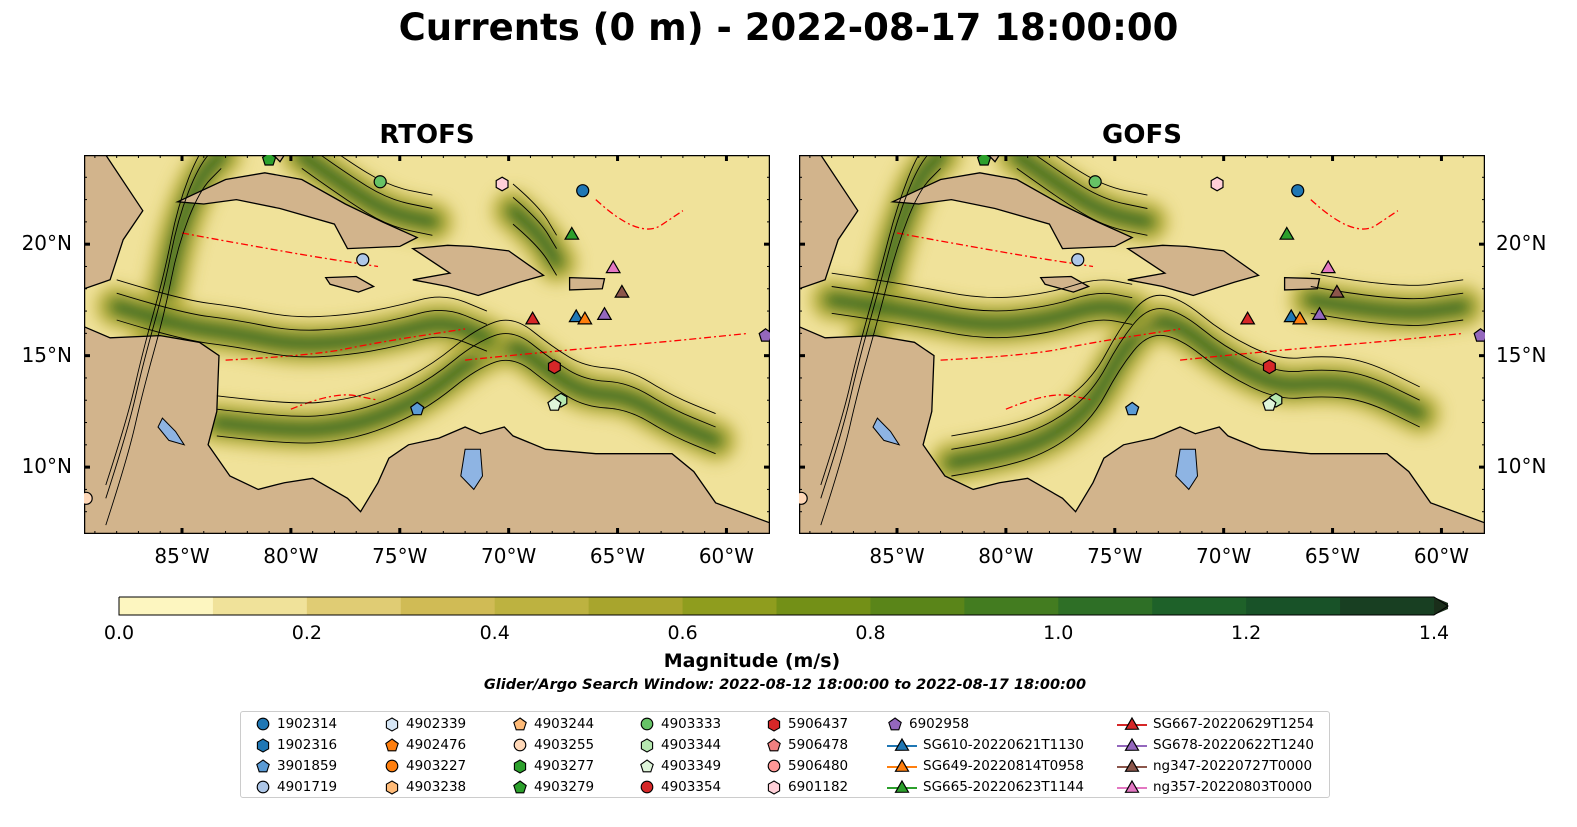  I want to click on legend-item: 1902314, so click(296, 724).